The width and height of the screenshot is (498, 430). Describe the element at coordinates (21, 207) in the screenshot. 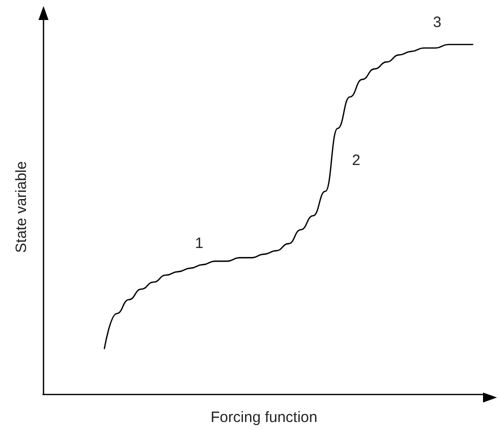

I see `y-axis-title: State variable` at that location.